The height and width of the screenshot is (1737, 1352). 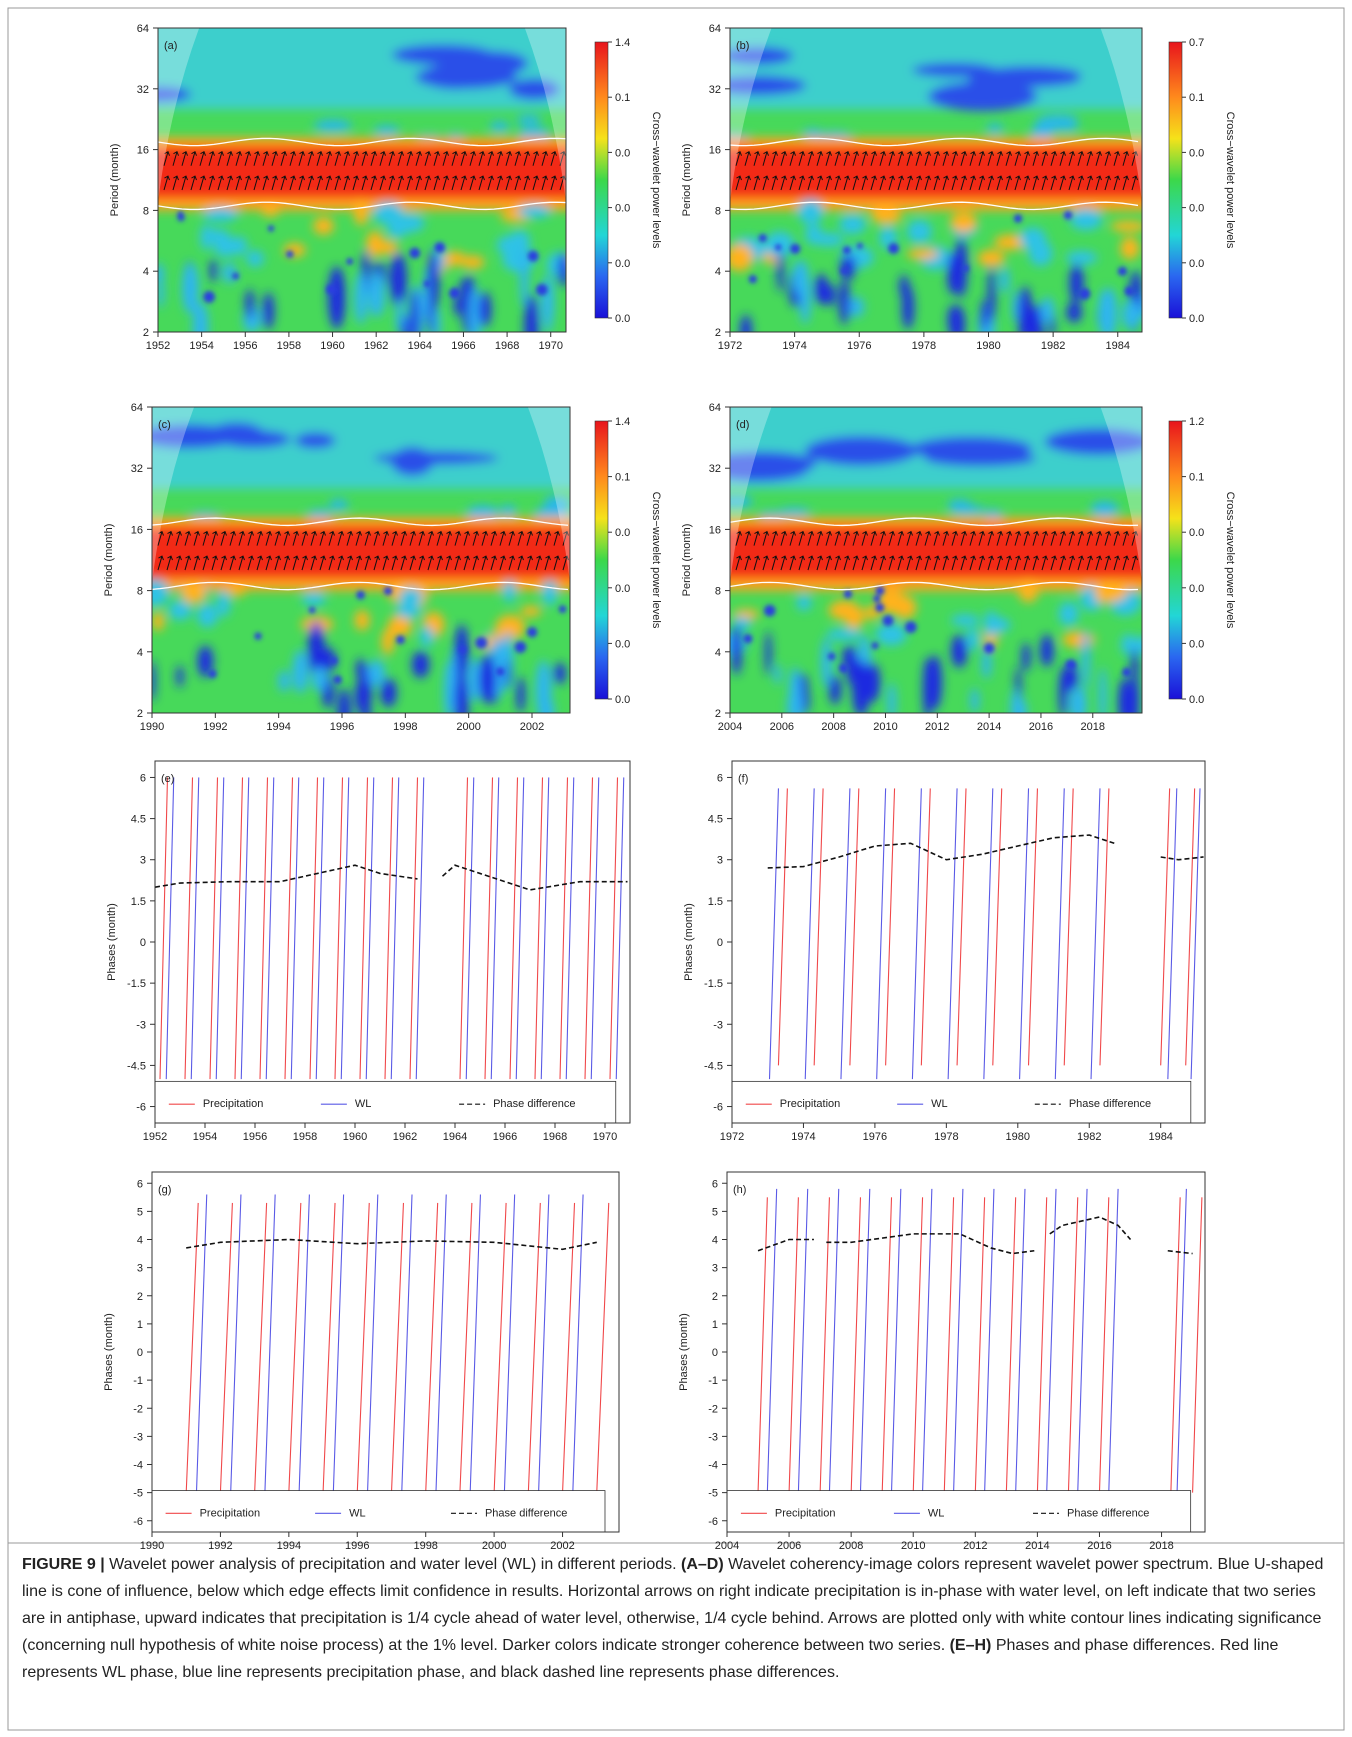 What do you see at coordinates (946, 1137) in the screenshot?
I see `x-tick-label: 1978` at bounding box center [946, 1137].